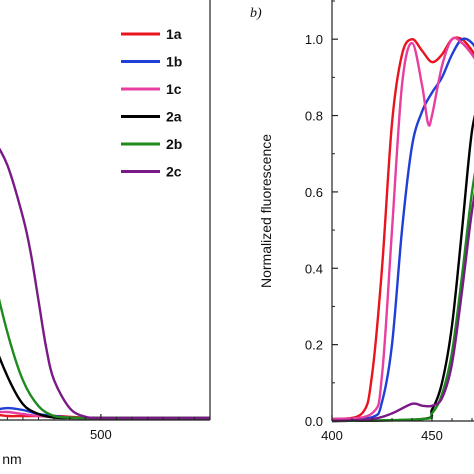  What do you see at coordinates (314, 421) in the screenshot?
I see `panel-b-y-tick-label: 0.0` at bounding box center [314, 421].